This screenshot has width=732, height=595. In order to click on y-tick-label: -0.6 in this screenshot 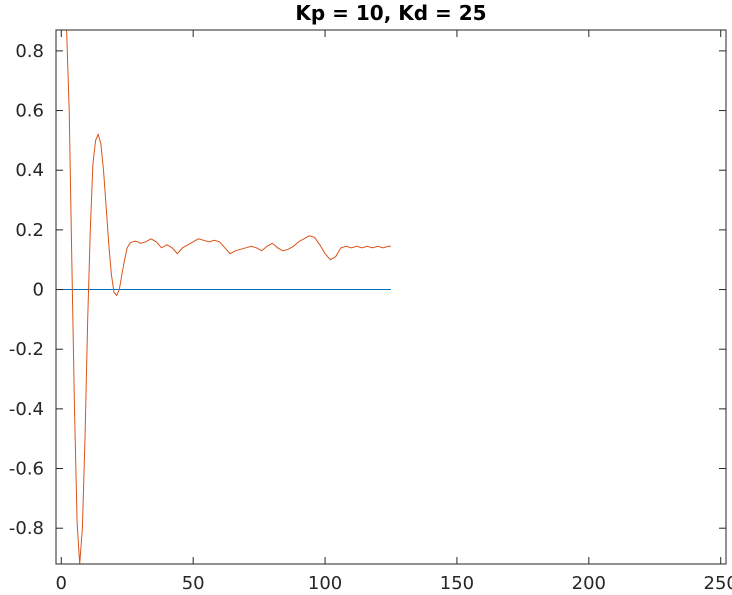, I will do `click(26, 469)`.